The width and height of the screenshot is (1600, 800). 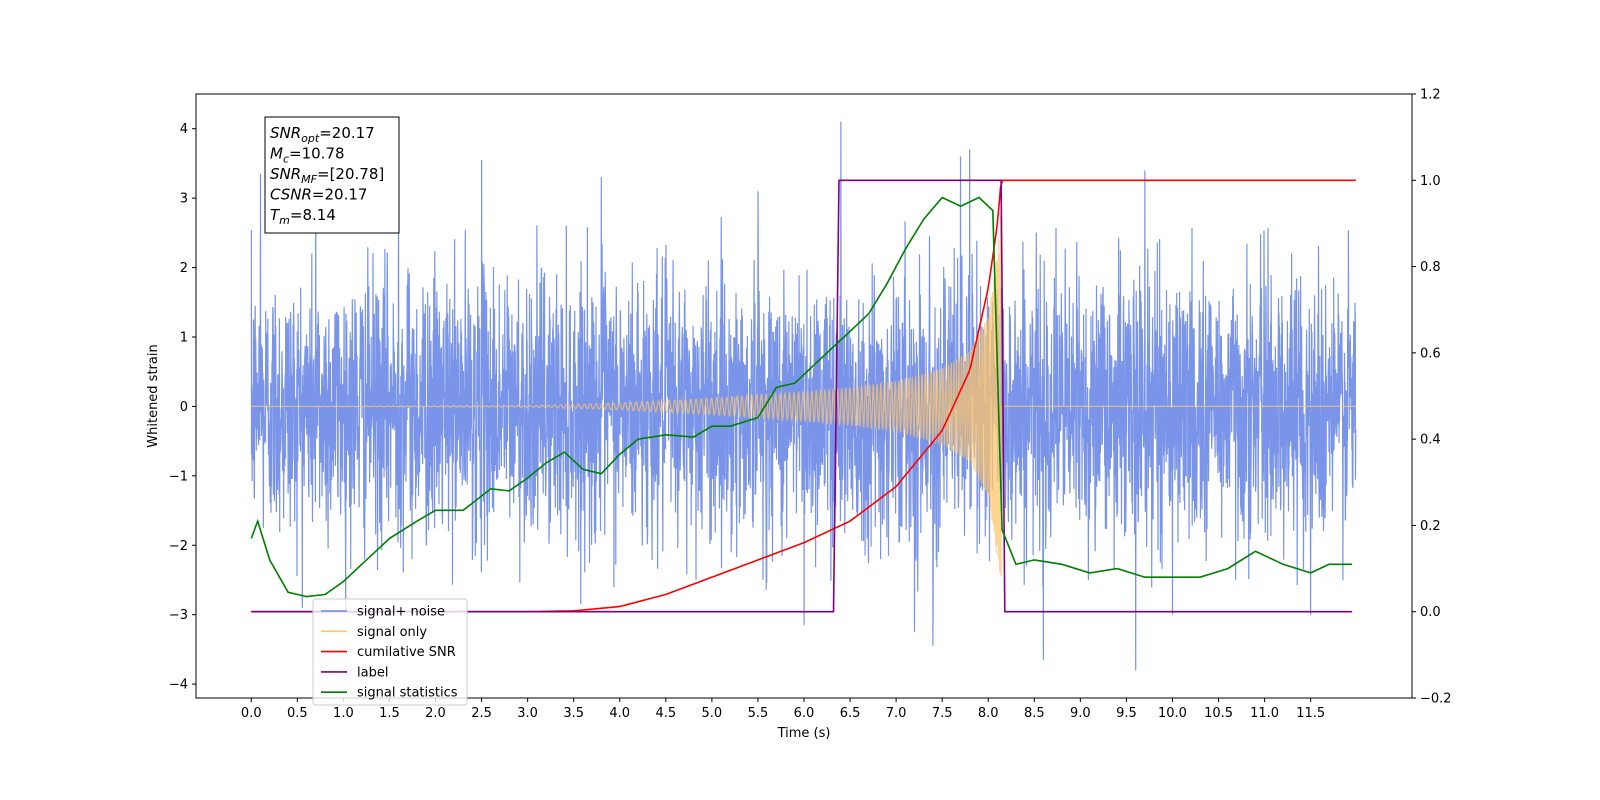 I want to click on annotation-line: Tm=8.14, so click(x=303, y=216).